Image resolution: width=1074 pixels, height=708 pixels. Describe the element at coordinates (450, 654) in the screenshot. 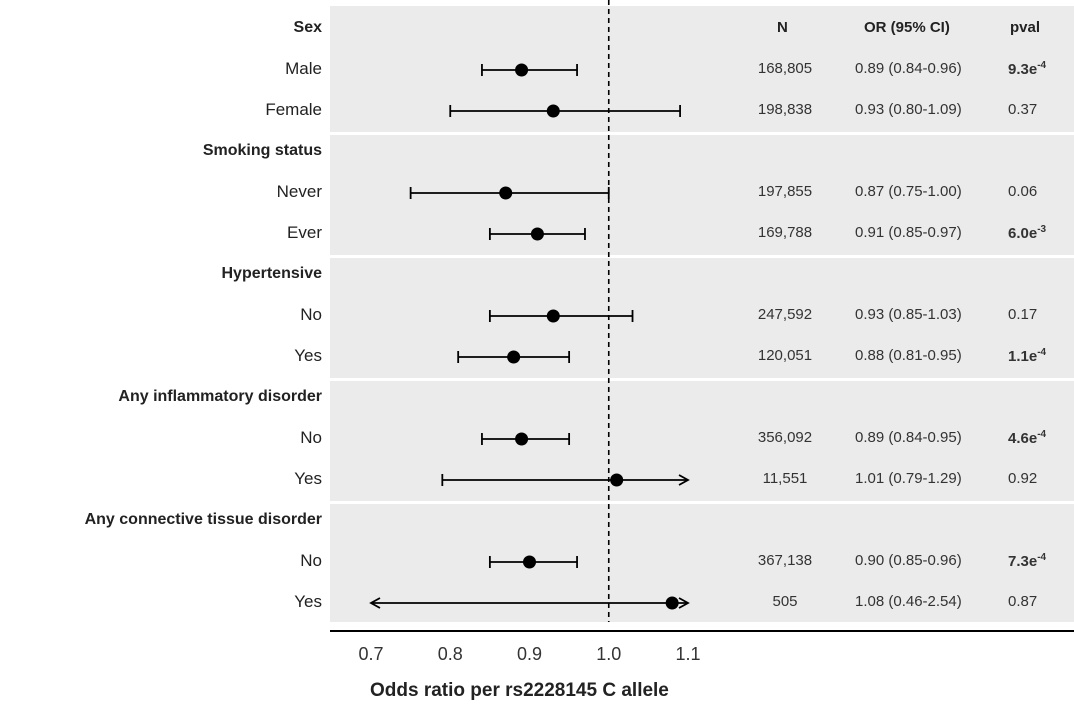

I see `x-tick-label: 0.8` at that location.